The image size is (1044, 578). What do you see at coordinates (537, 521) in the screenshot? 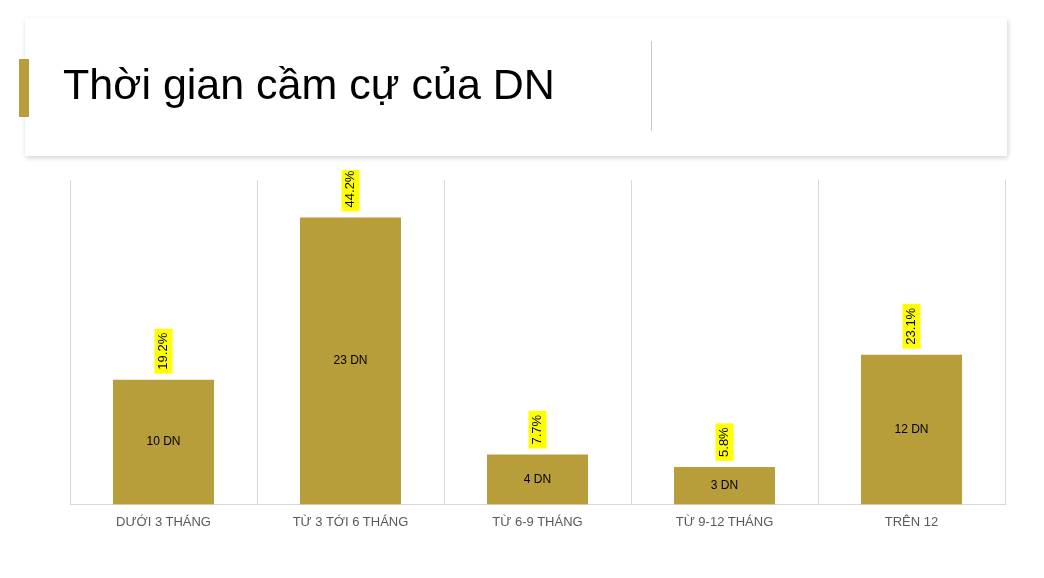
I see `x-tick-label: TỪ 6-9 THÁNG` at bounding box center [537, 521].